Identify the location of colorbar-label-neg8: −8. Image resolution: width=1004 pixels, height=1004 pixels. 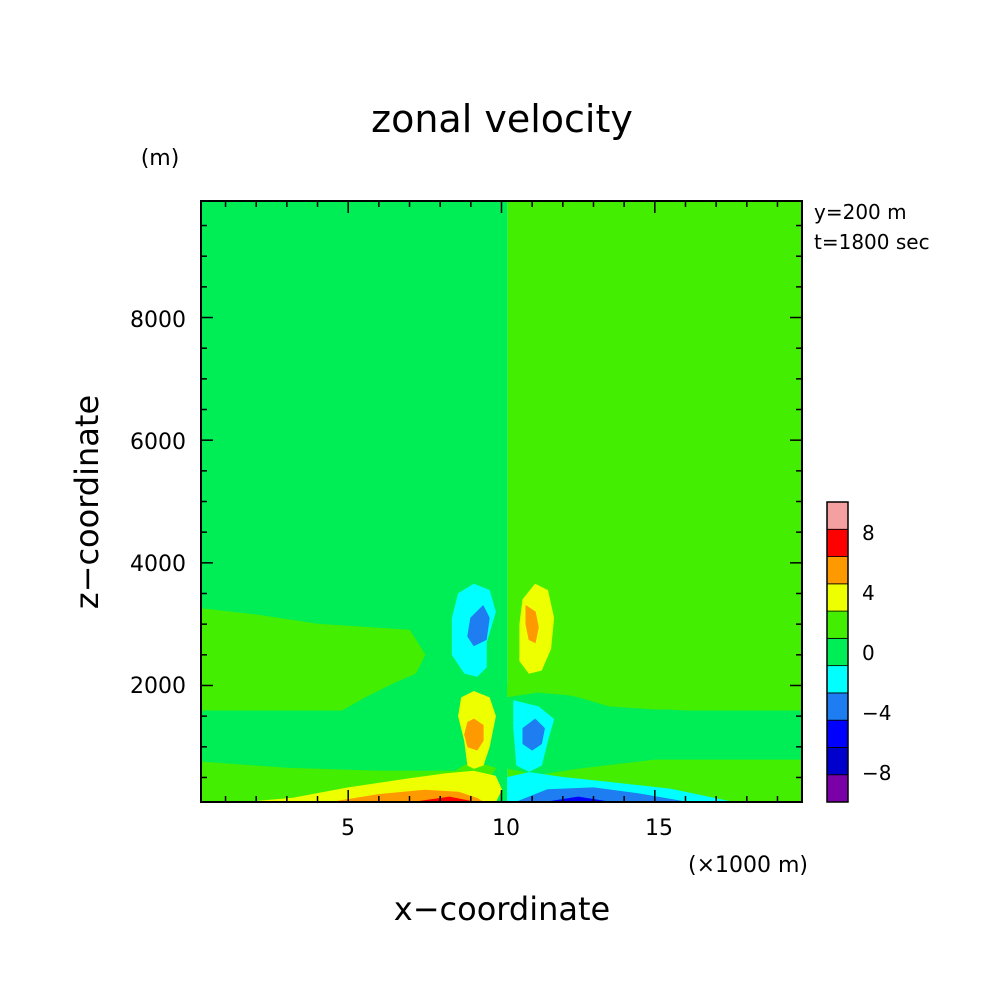
(876, 773).